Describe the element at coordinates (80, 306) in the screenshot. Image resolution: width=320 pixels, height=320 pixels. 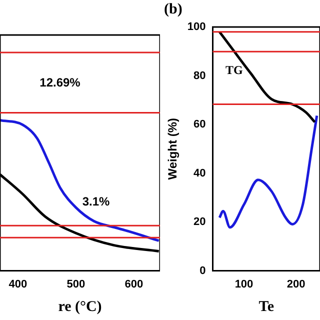
I see `x-axis-title: re (°C)` at that location.